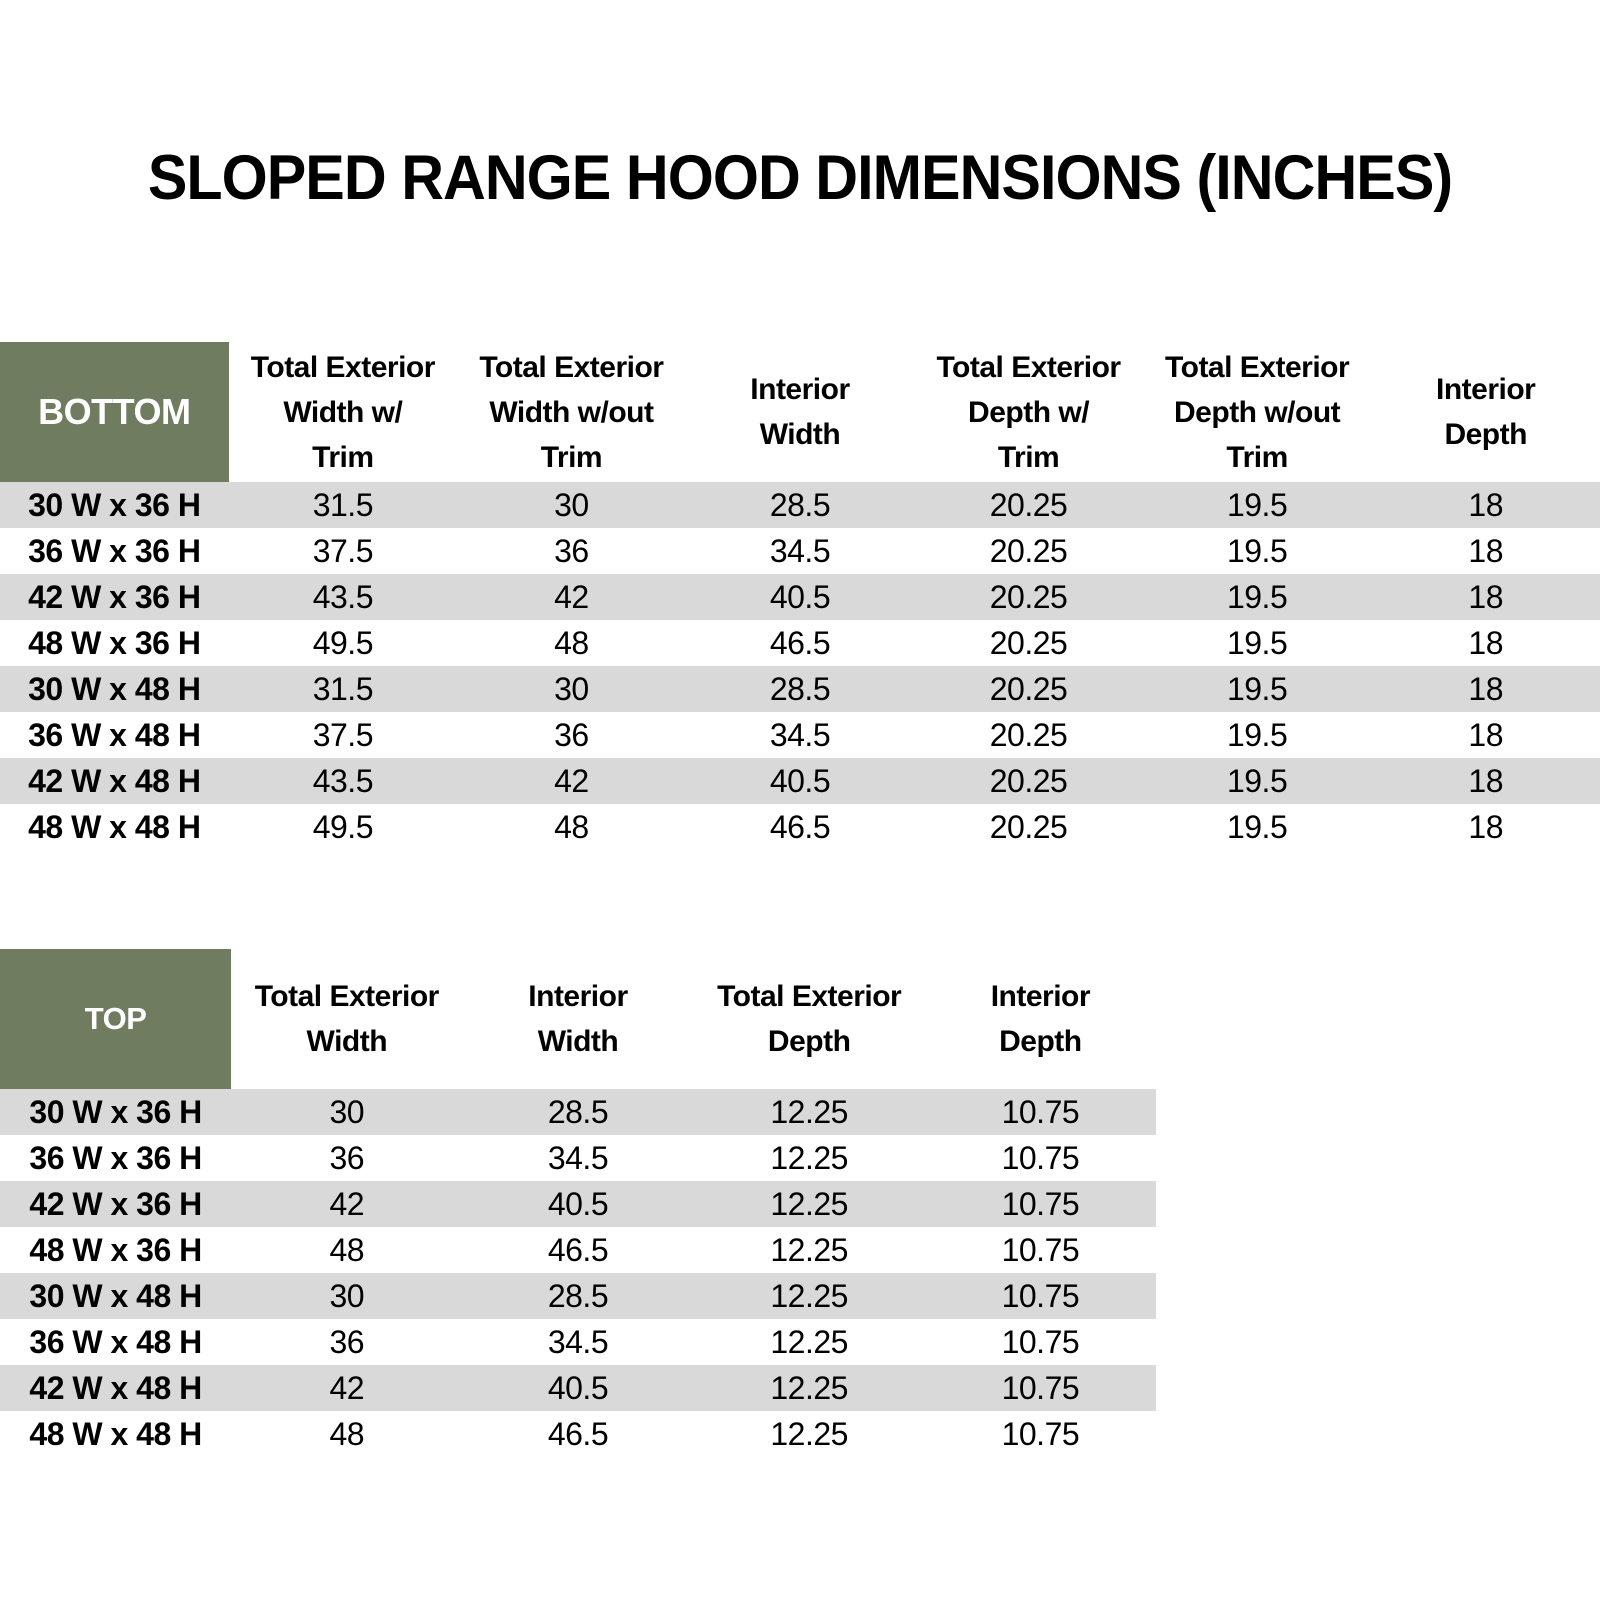 The image size is (1600, 1600). Describe the element at coordinates (1257, 412) in the screenshot. I see `column-header: Total Exterior Depth w/out Trim` at that location.